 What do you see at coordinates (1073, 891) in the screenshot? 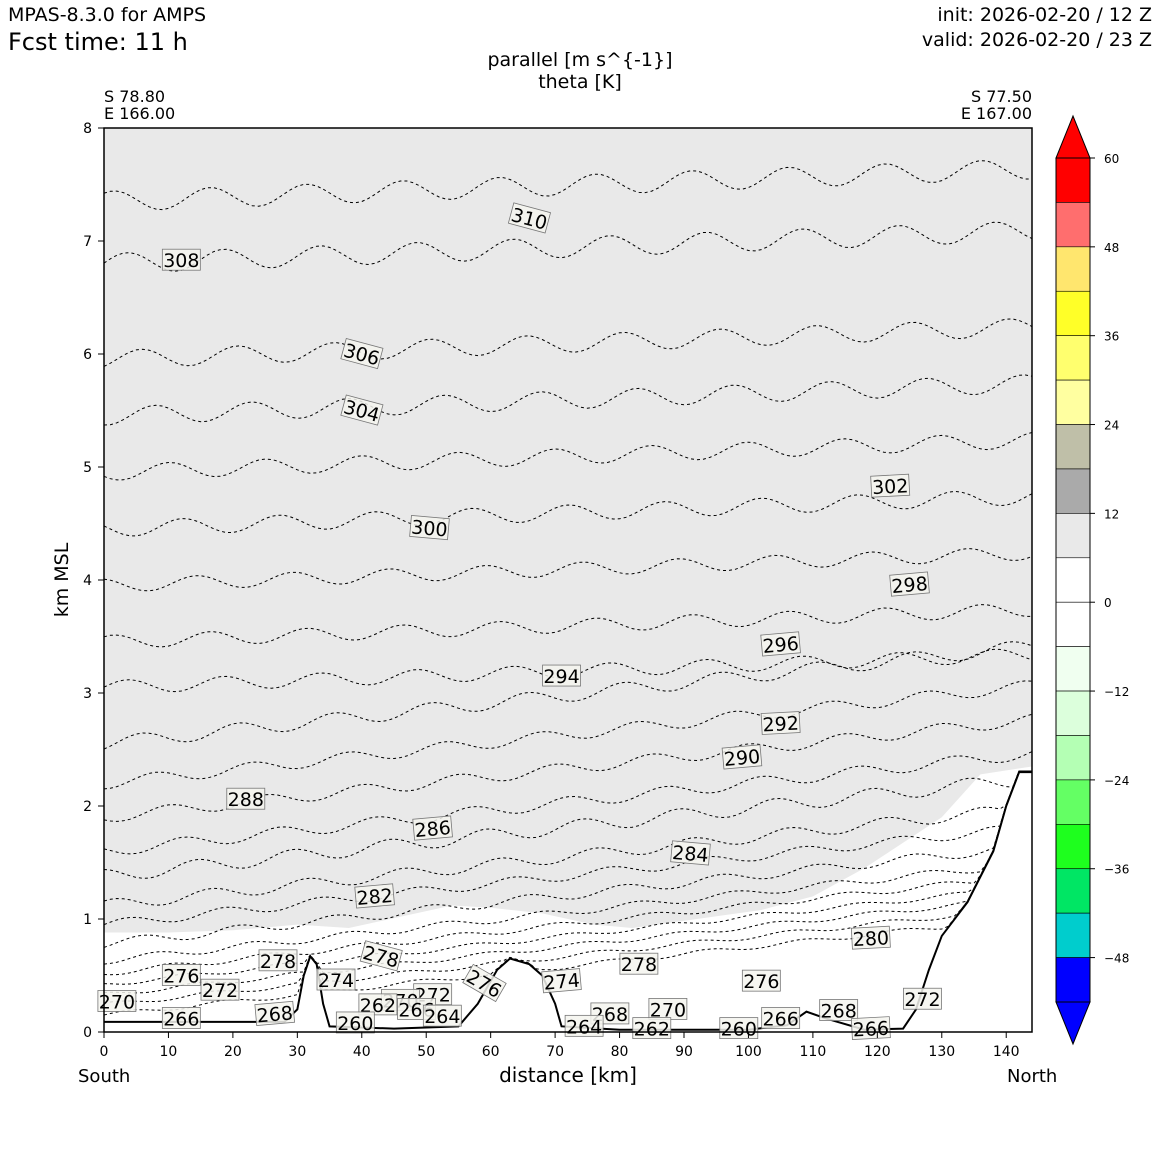
I see `colorbar-bin--42` at bounding box center [1073, 891].